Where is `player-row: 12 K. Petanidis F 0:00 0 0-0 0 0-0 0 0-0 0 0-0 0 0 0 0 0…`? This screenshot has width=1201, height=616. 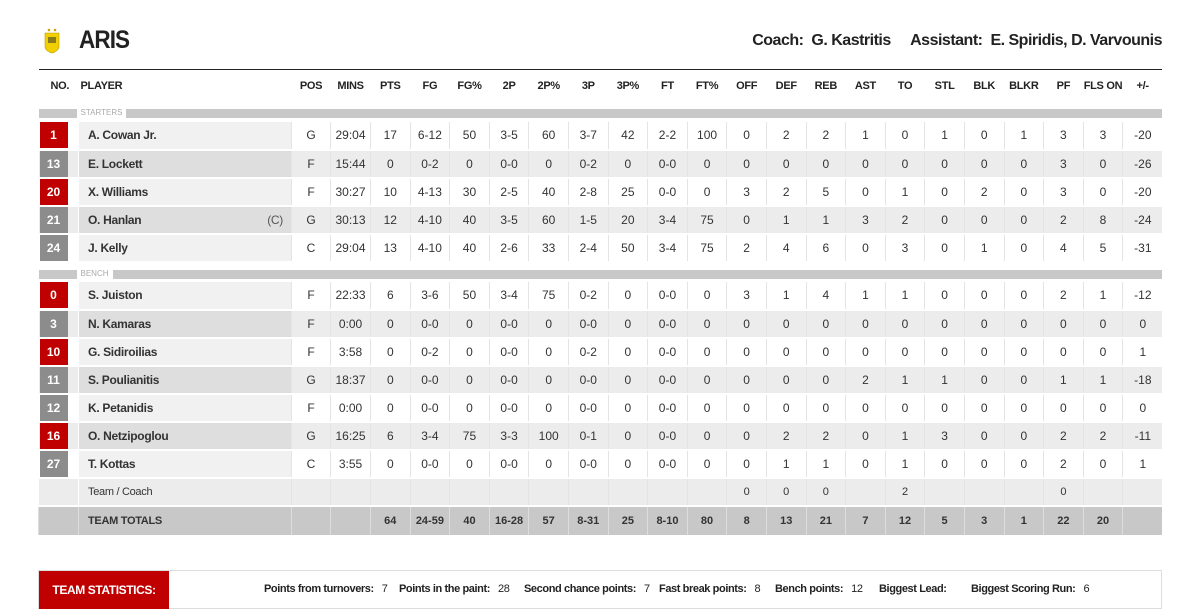
player-row: 12 K. Petanidis F 0:00 0 0-0 0 0-0 0 0-0 0 0-0 0 0 0 0 0… is located at coordinates (600, 408).